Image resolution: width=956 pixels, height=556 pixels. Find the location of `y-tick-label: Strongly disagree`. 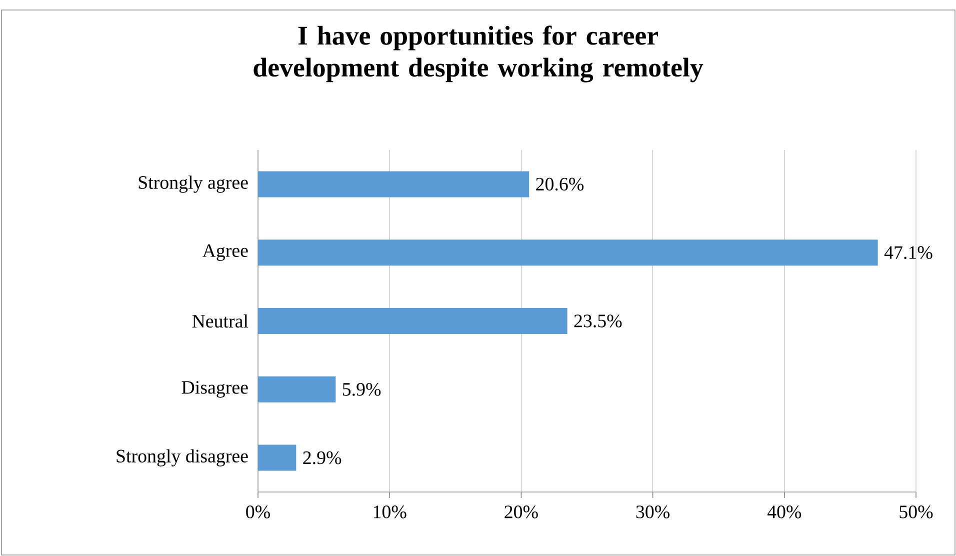

y-tick-label: Strongly disagree is located at coordinates (182, 457).